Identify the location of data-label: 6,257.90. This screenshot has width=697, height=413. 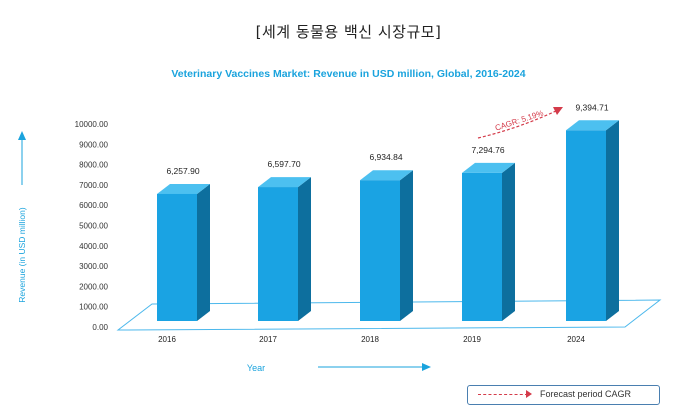
(182, 171).